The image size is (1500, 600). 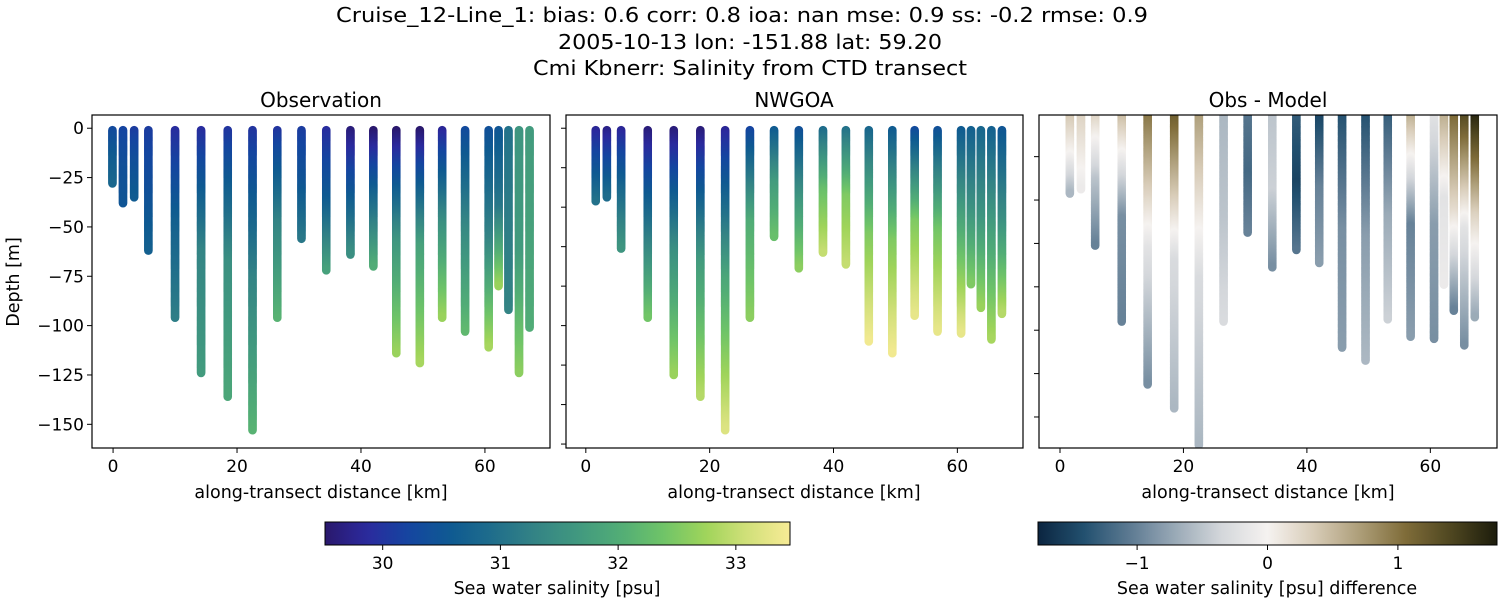 I want to click on nwgoa-x-axis-label: along-transect distance [km], so click(x=793, y=493).